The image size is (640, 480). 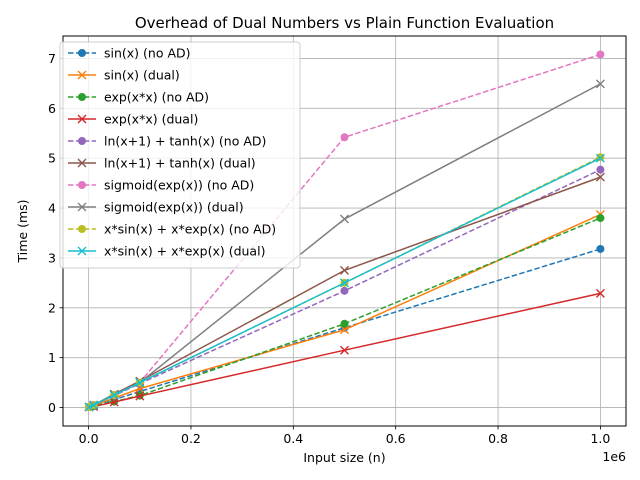 I want to click on legend-entry: exp(x*x) (dual), so click(x=133, y=119).